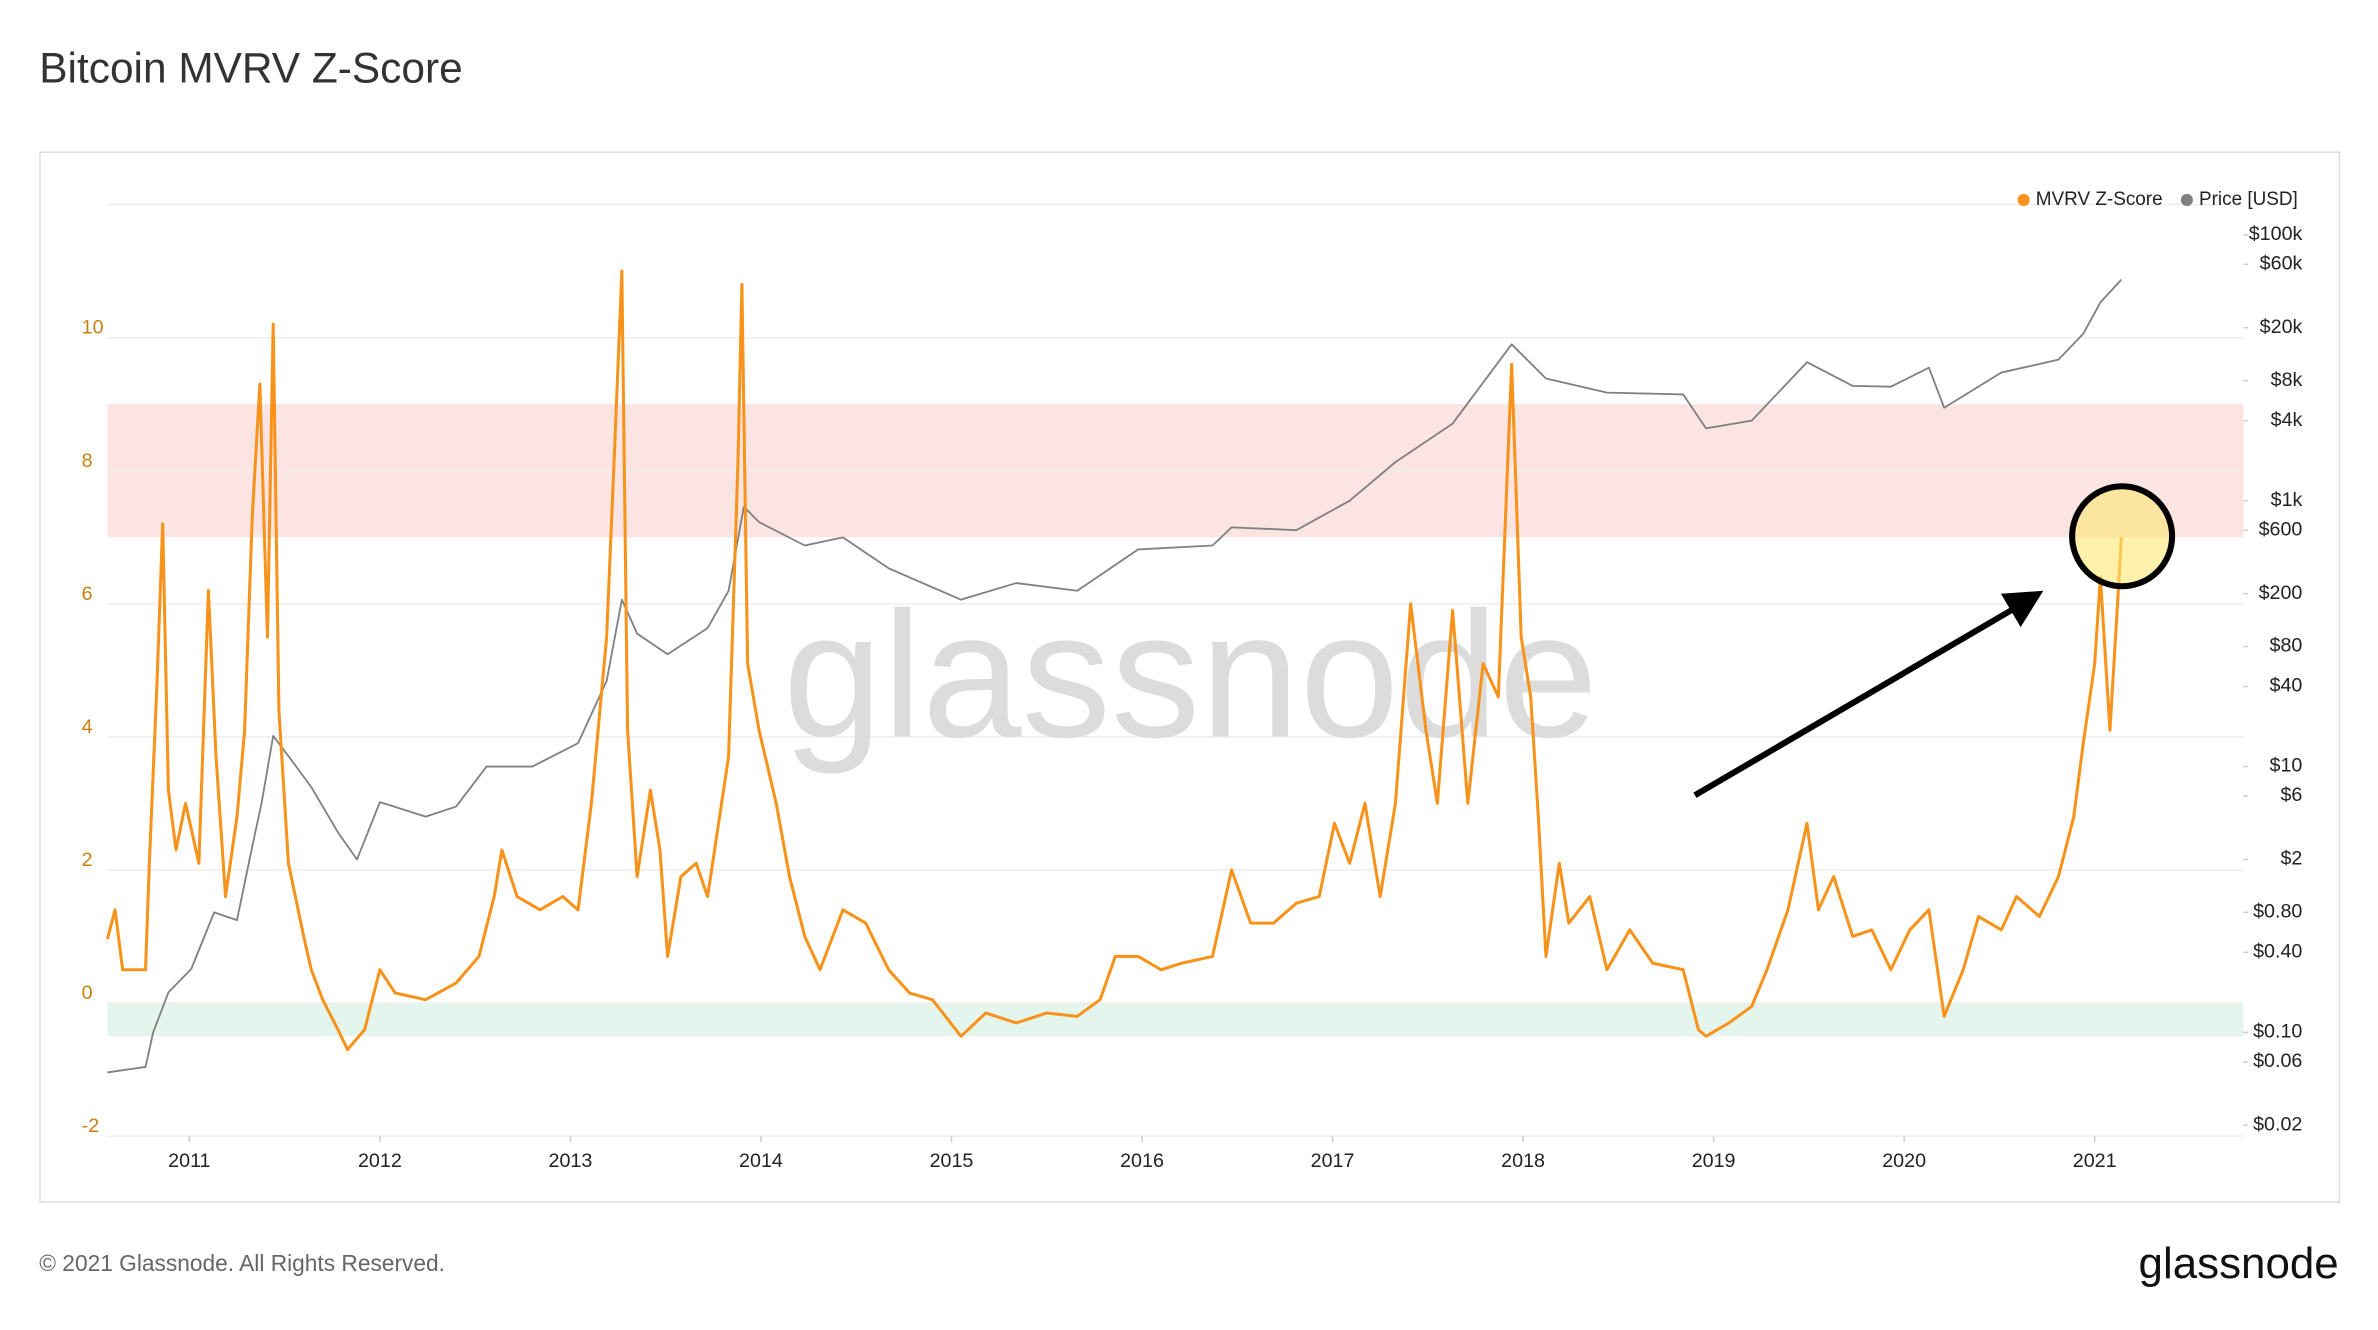  Describe the element at coordinates (2287, 420) in the screenshot. I see `y2-tick-label: $4k` at that location.